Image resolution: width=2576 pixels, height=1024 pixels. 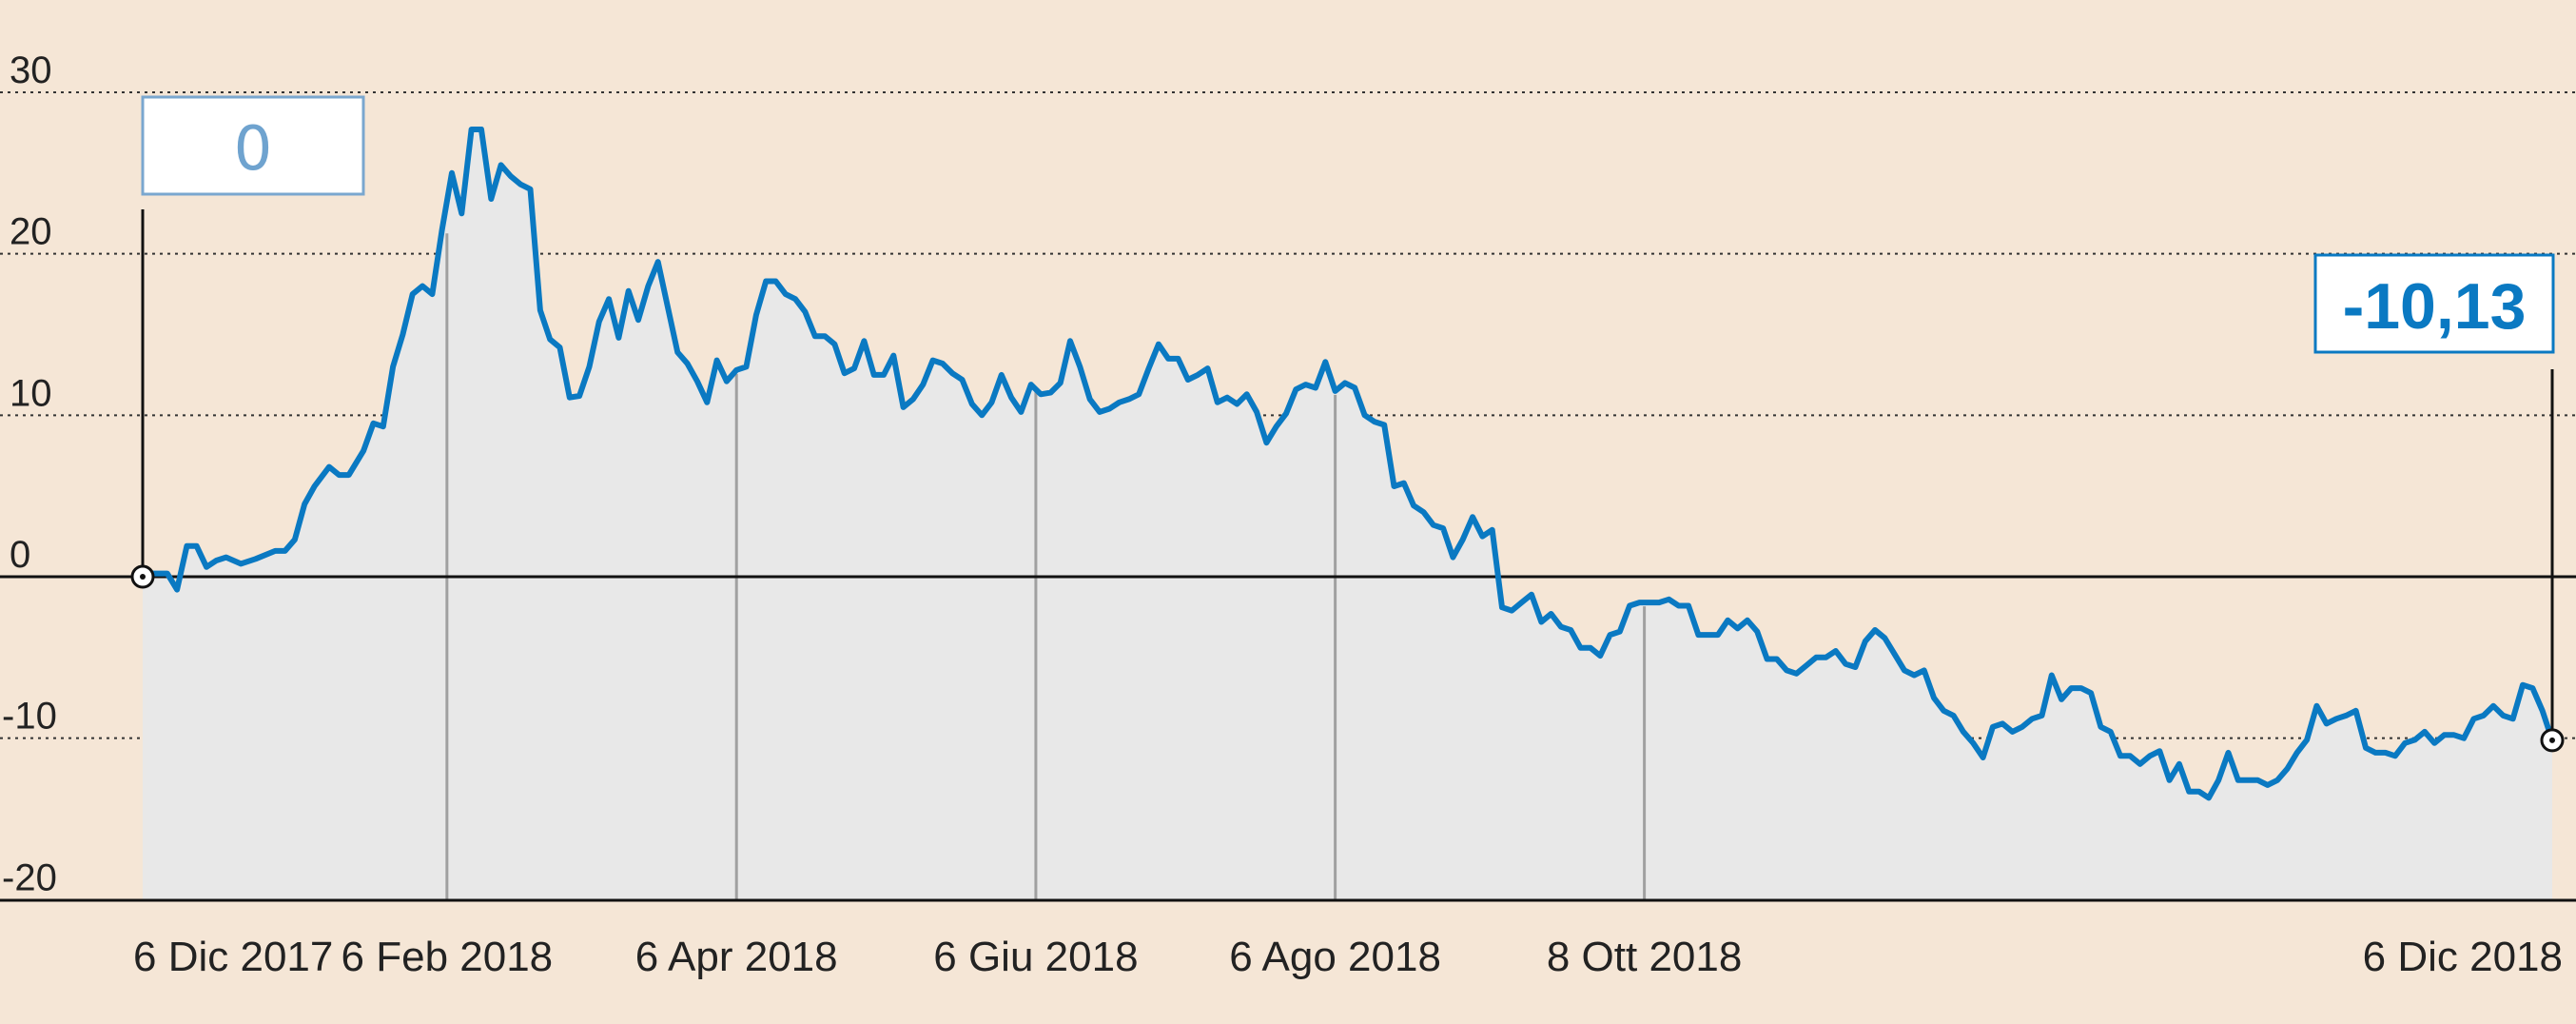 I want to click on y-tick-label: 20, so click(x=31, y=232).